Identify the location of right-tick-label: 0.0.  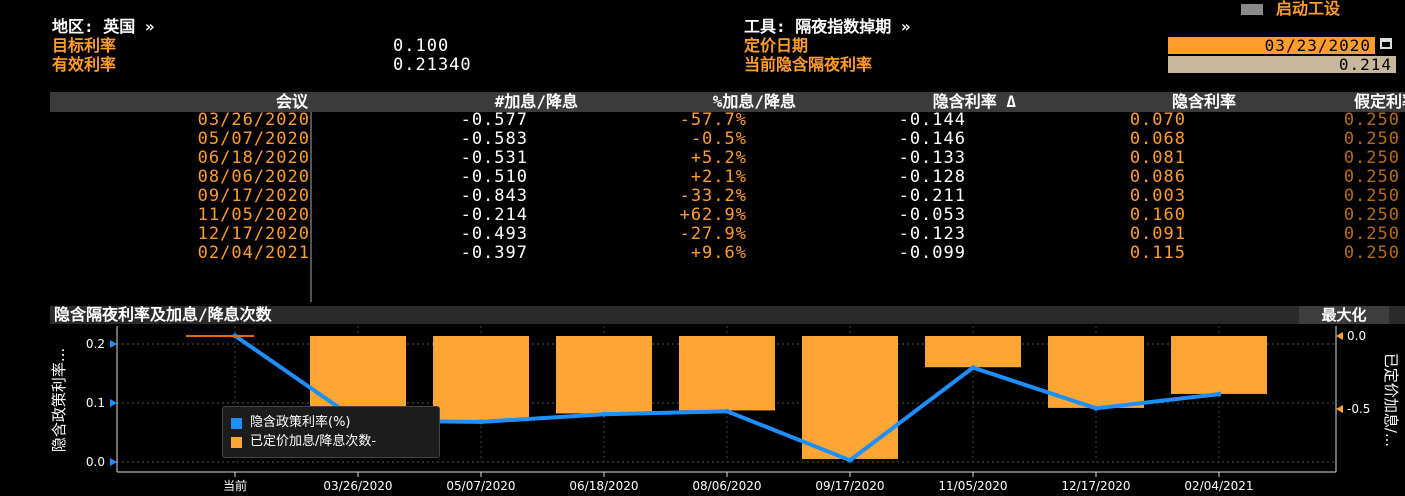
(1356, 336).